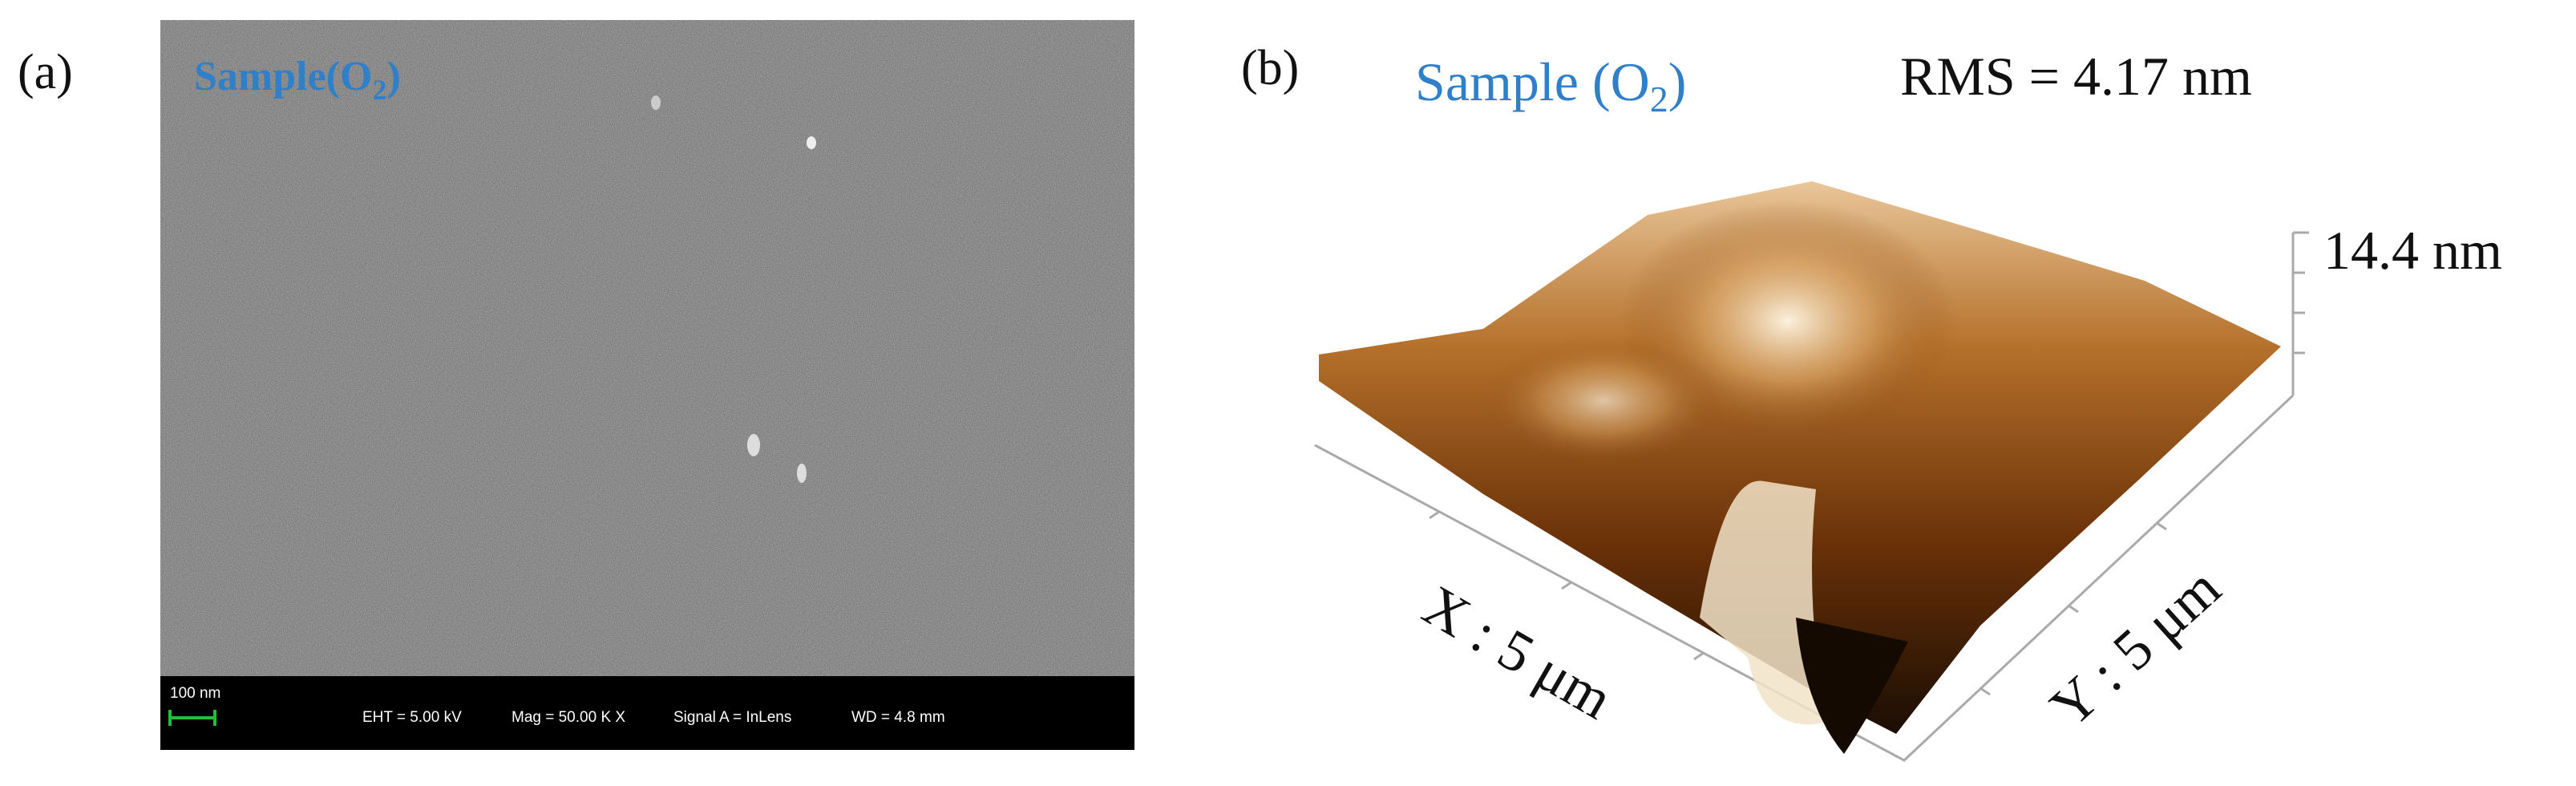 The width and height of the screenshot is (2576, 786). Describe the element at coordinates (2412, 250) in the screenshot. I see `z-axis-label: 14.4 nm` at that location.